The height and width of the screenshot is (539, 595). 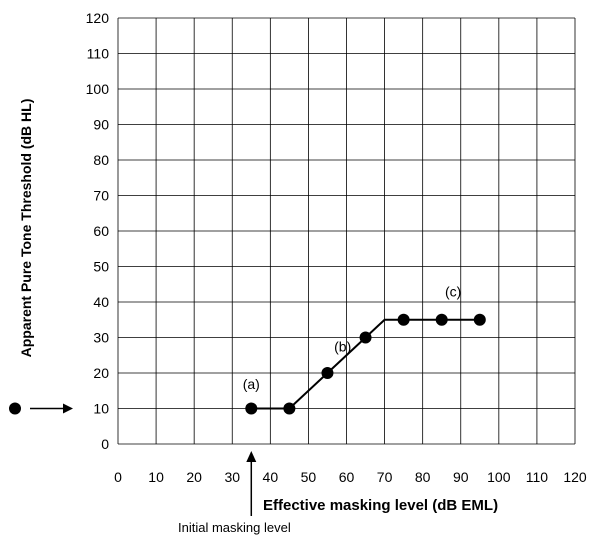 What do you see at coordinates (347, 477) in the screenshot?
I see `x-tick-label: 60` at bounding box center [347, 477].